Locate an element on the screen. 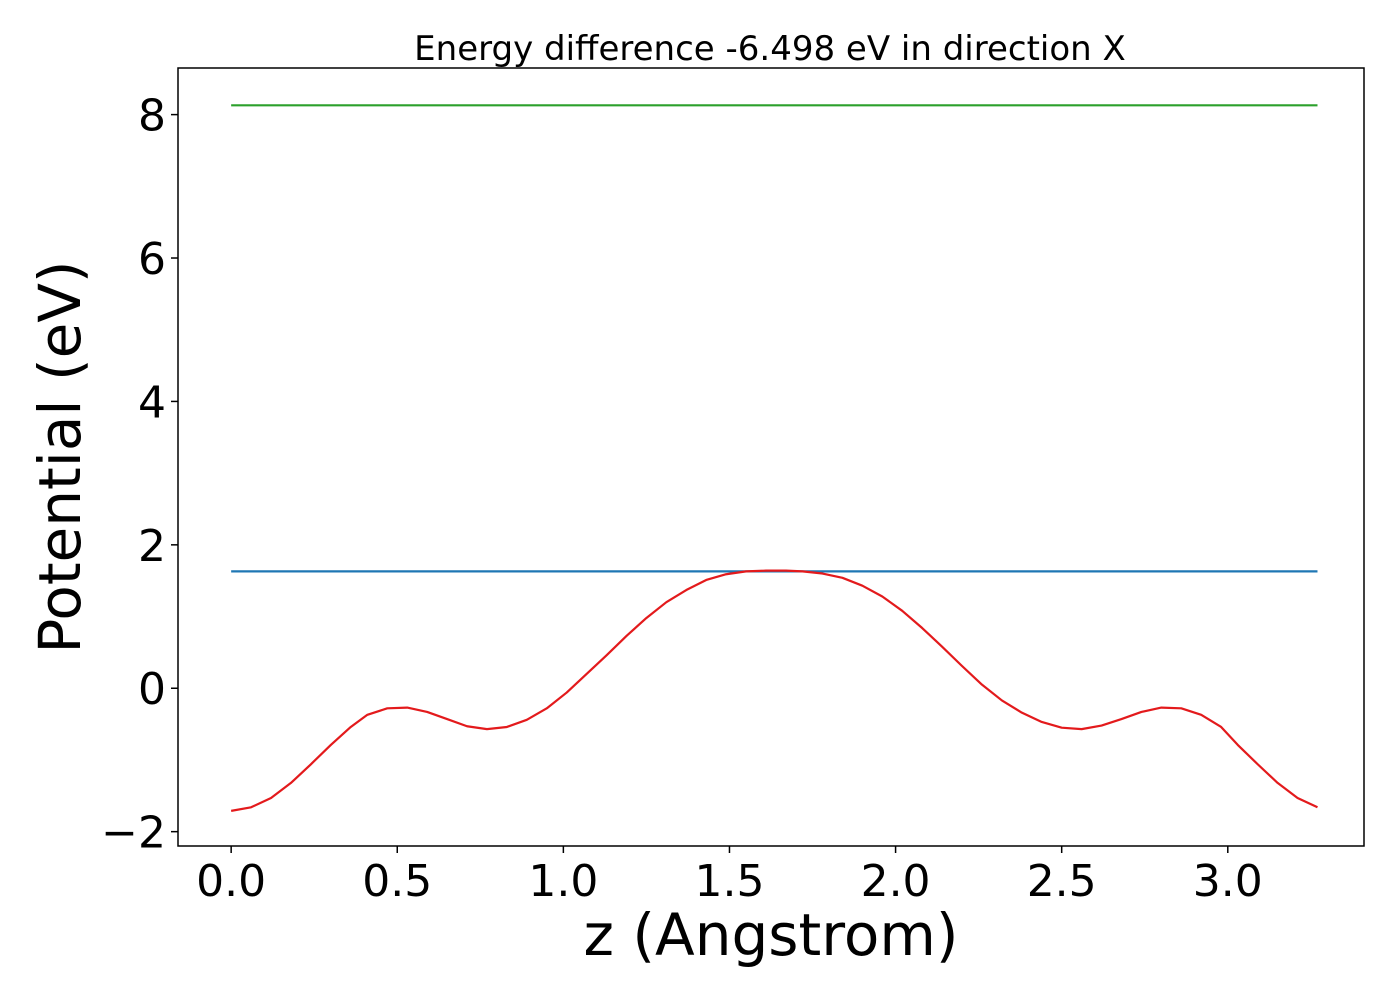 The image size is (1400, 1000). y-tick-label: 4 is located at coordinates (152, 402).